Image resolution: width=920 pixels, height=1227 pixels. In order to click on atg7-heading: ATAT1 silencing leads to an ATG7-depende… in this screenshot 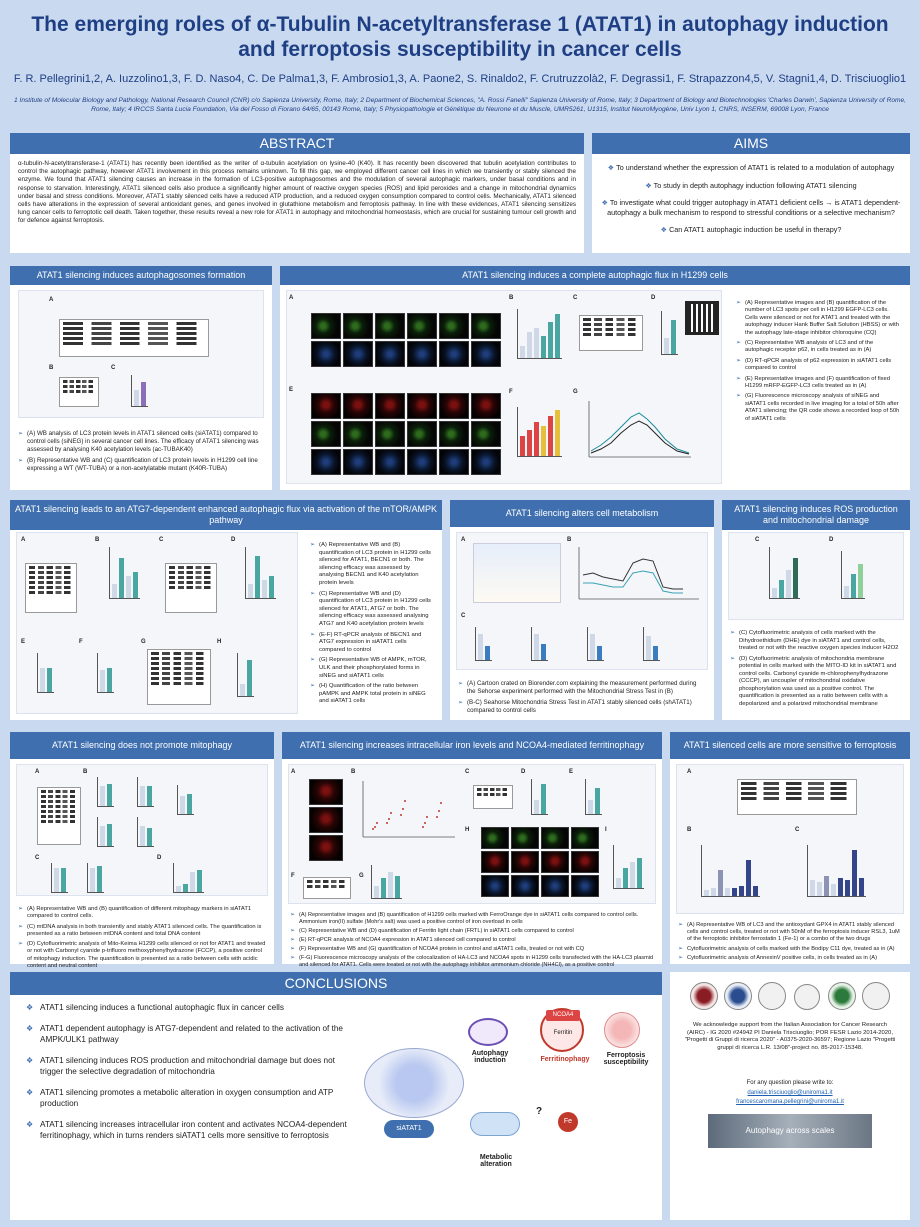, I will do `click(226, 515)`.